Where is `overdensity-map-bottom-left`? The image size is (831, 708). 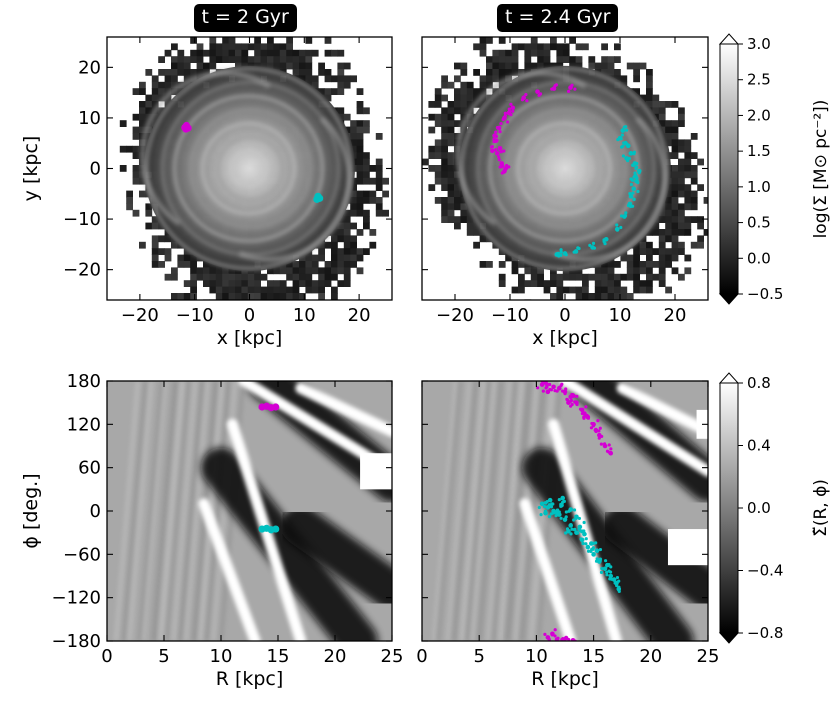 overdensity-map-bottom-left is located at coordinates (249, 511).